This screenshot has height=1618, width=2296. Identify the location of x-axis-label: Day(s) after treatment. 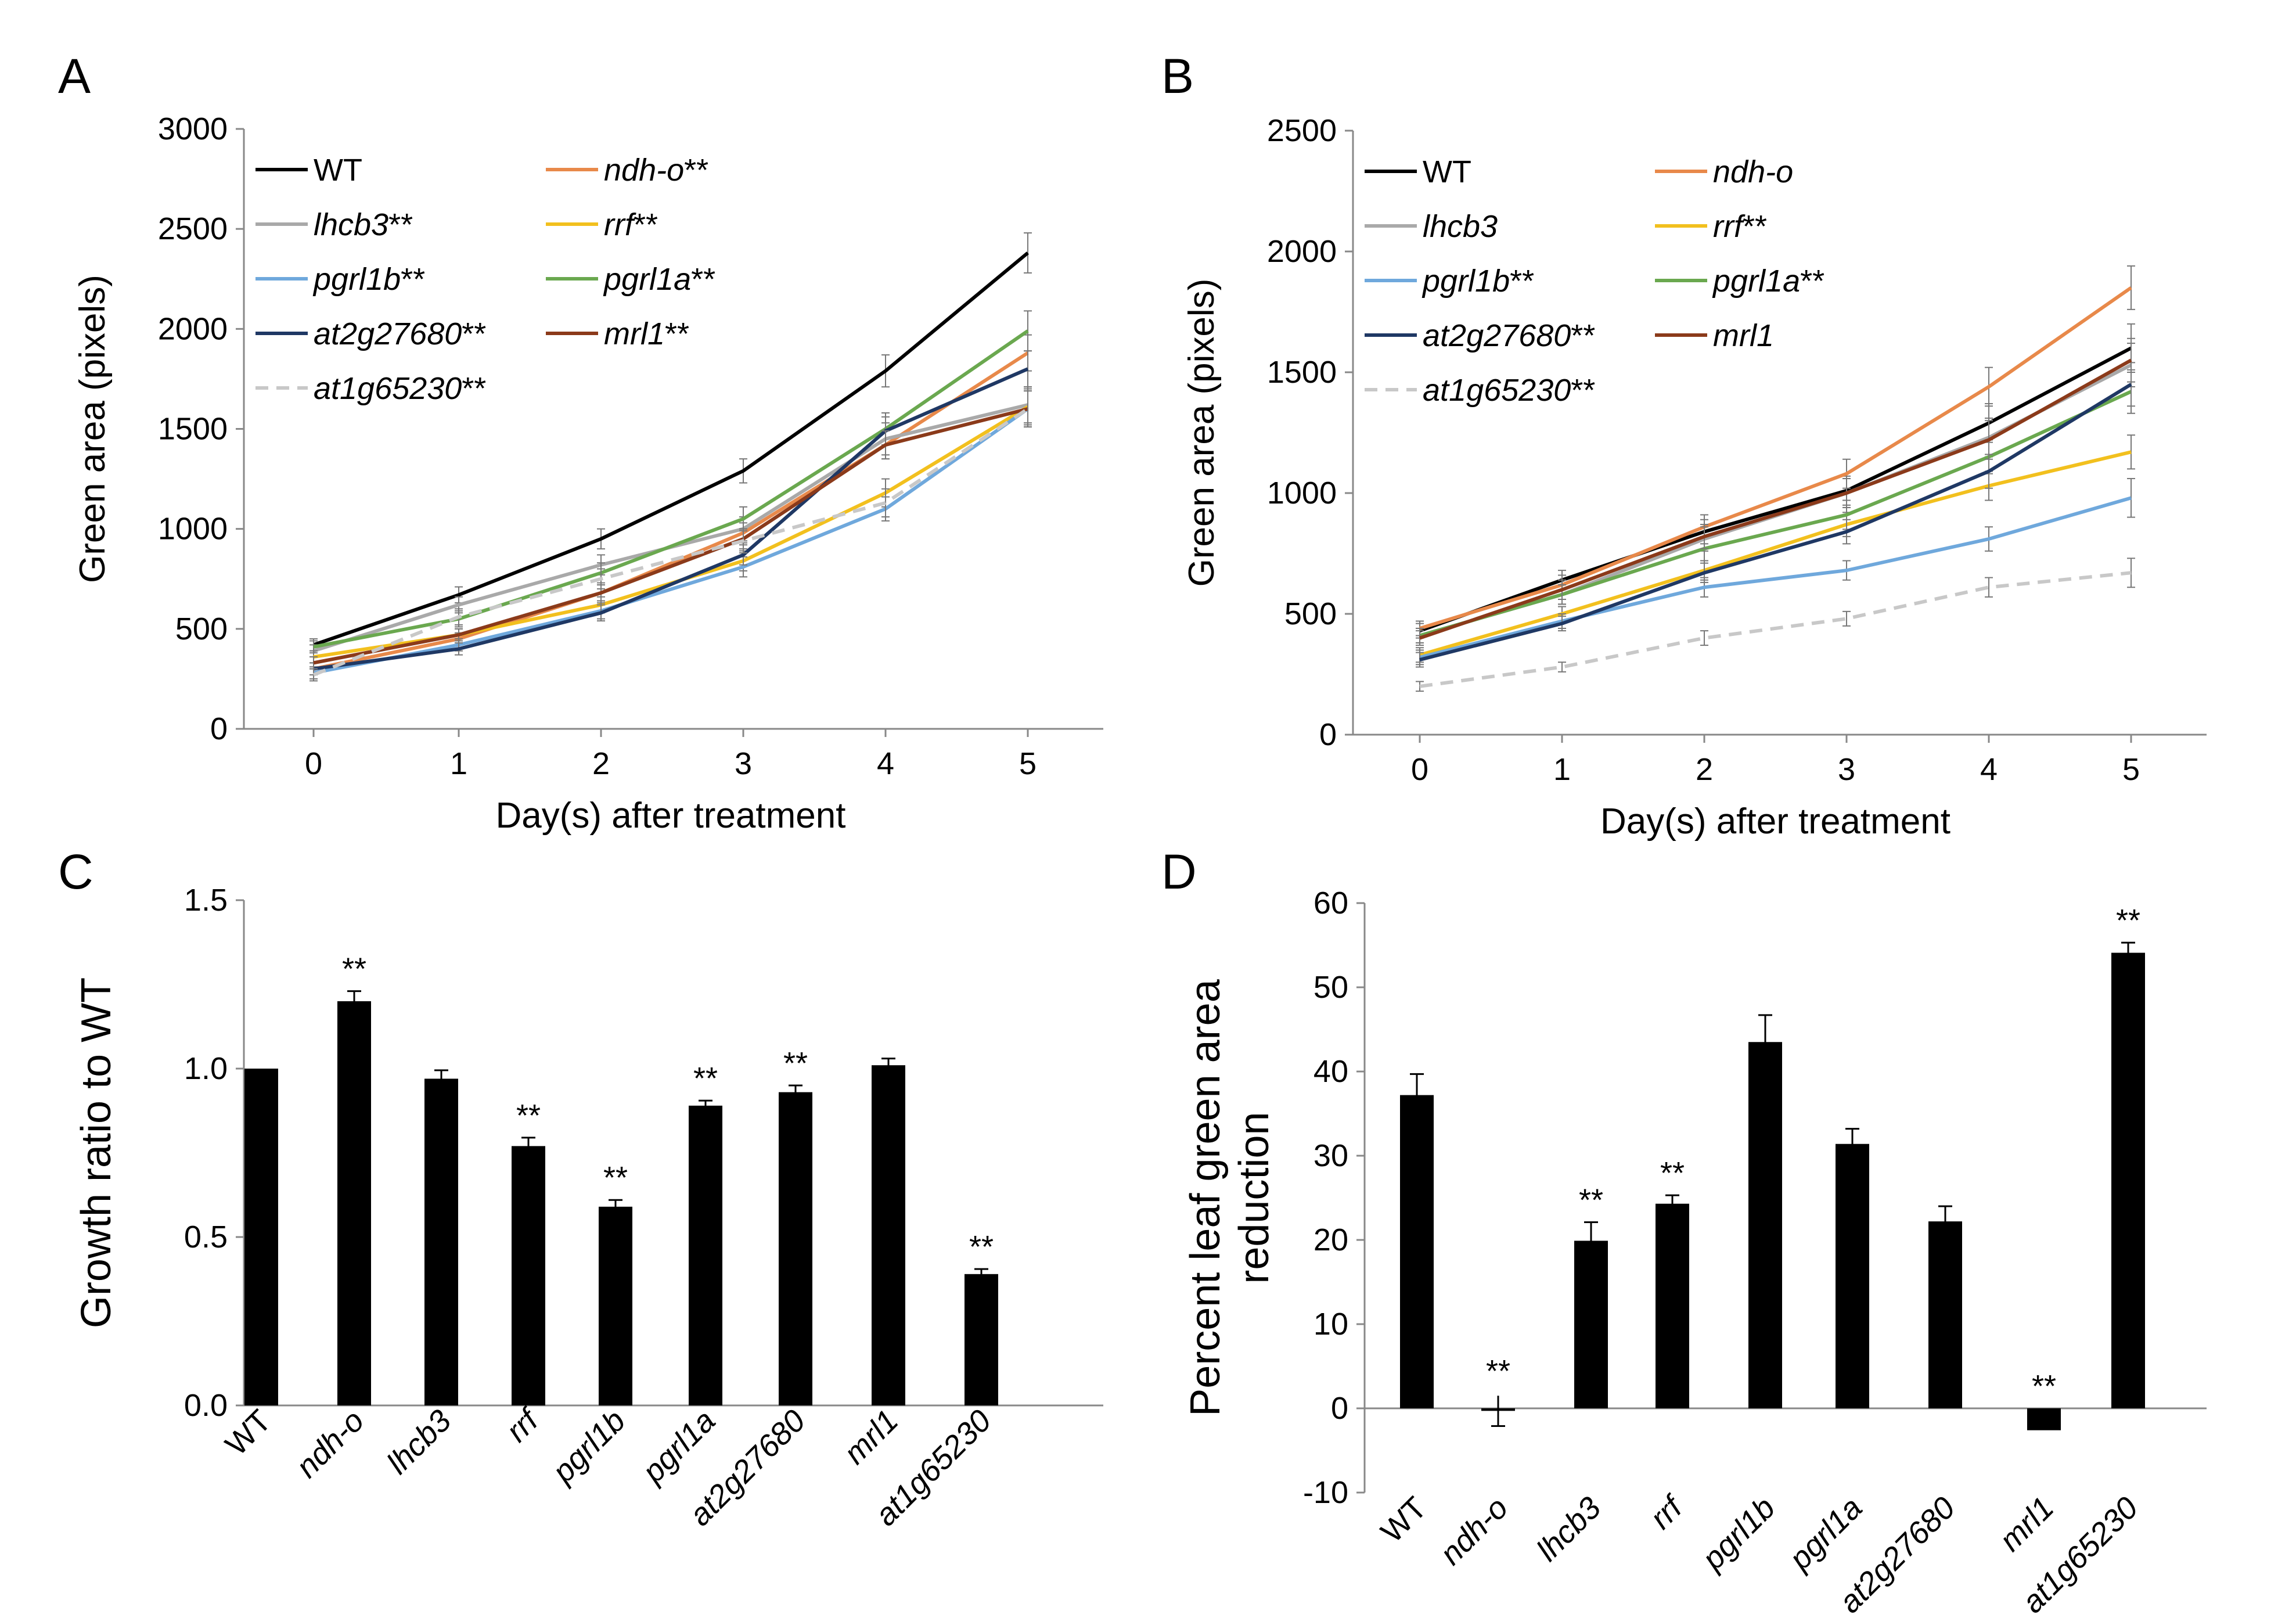
(1775, 821).